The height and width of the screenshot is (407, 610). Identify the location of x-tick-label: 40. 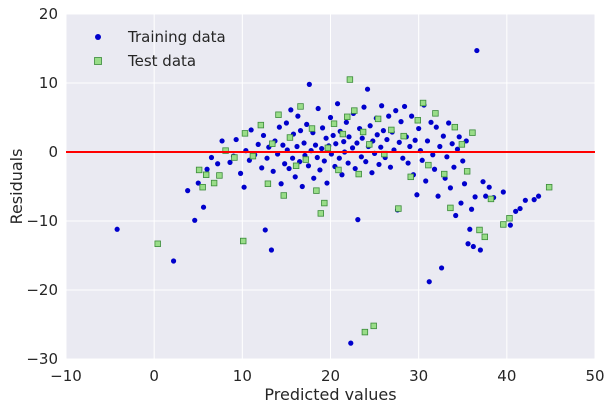
(506, 376).